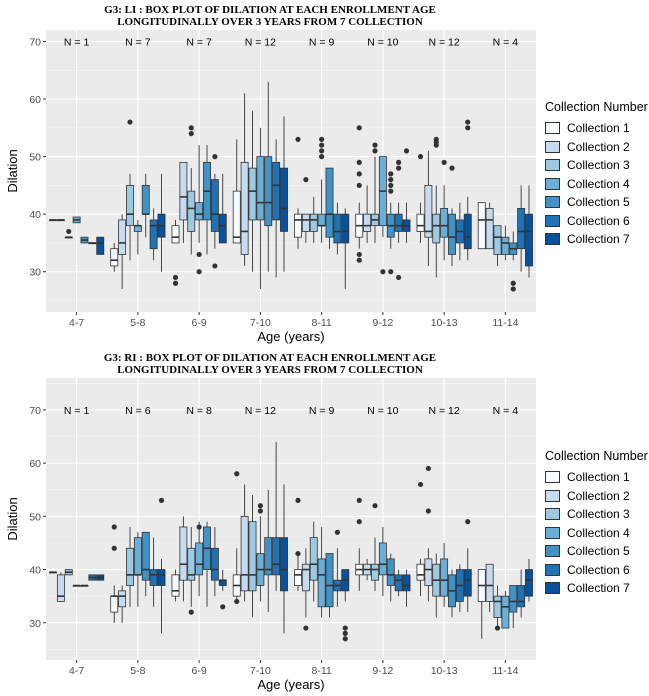 This screenshot has height=696, width=649. I want to click on legend-title: Collection Number, so click(596, 456).